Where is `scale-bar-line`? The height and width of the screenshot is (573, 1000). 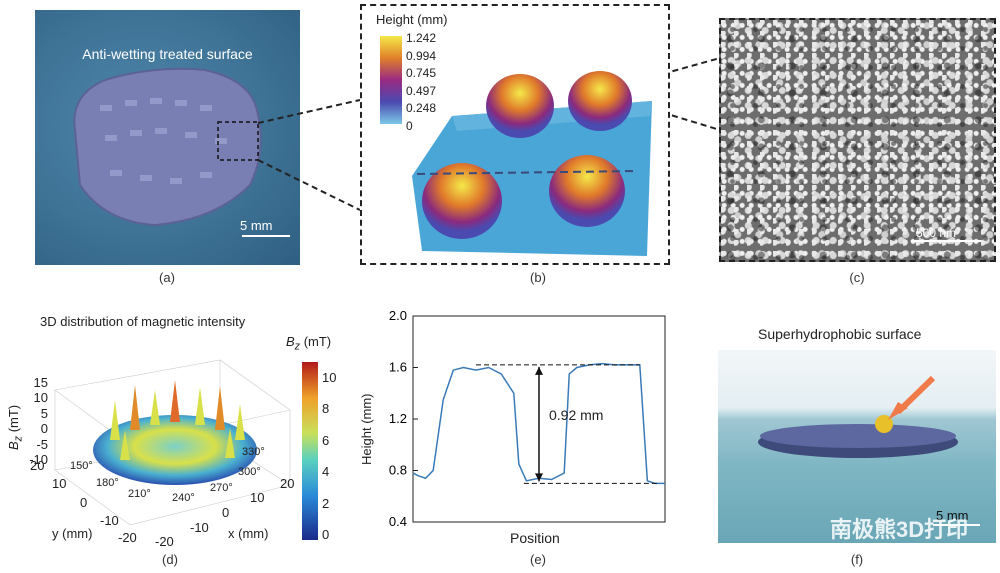 scale-bar-line is located at coordinates (946, 241).